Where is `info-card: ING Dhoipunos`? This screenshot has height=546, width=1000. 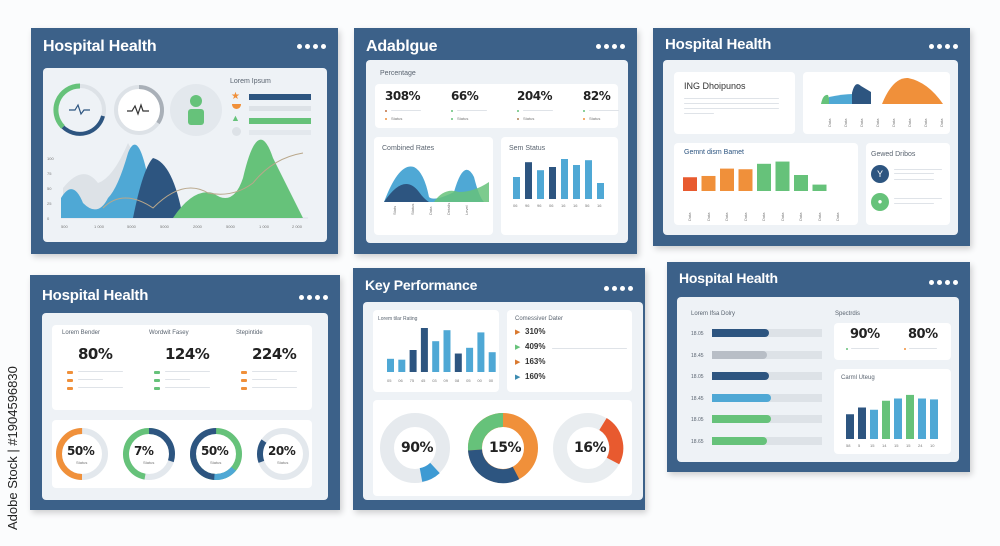 info-card: ING Dhoipunos is located at coordinates (734, 103).